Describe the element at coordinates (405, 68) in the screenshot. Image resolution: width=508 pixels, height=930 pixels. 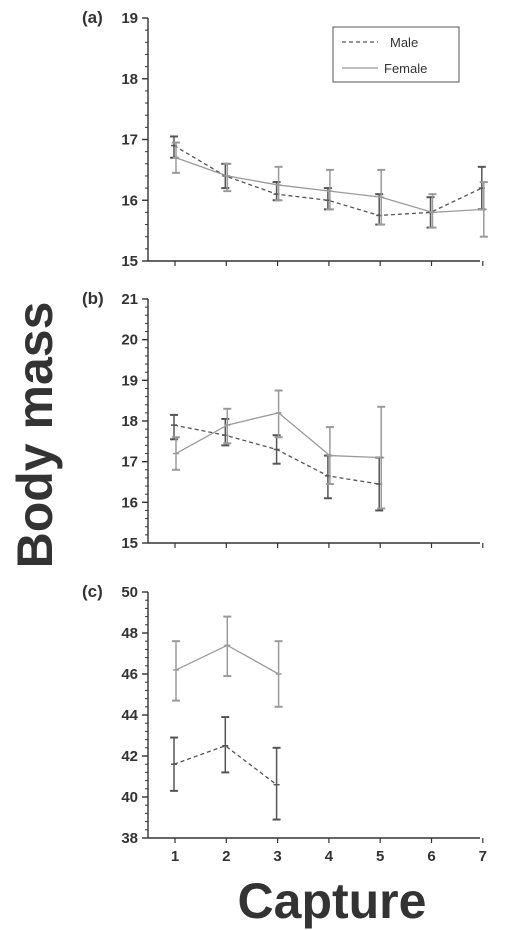
I see `legend-label: Female` at that location.